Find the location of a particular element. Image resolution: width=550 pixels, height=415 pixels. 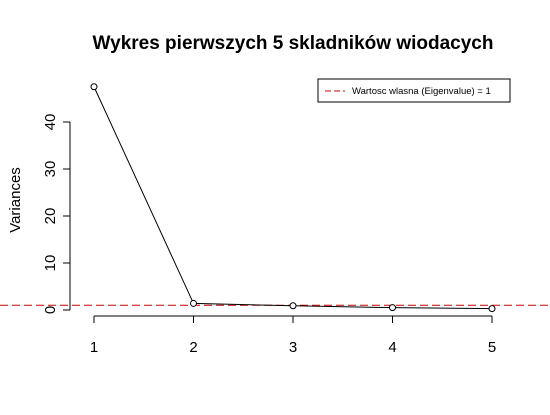

chart-title: Wykres pierwszych 5 skladników wiodacych is located at coordinates (293, 43).